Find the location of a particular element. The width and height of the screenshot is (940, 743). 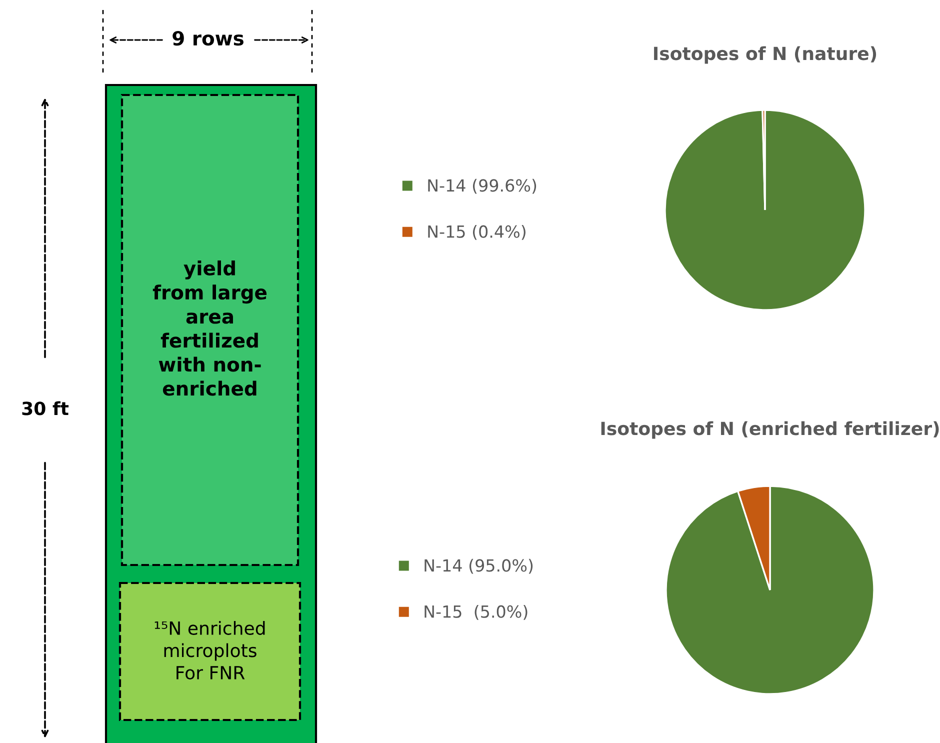

text: 9 rows is located at coordinates (208, 38).